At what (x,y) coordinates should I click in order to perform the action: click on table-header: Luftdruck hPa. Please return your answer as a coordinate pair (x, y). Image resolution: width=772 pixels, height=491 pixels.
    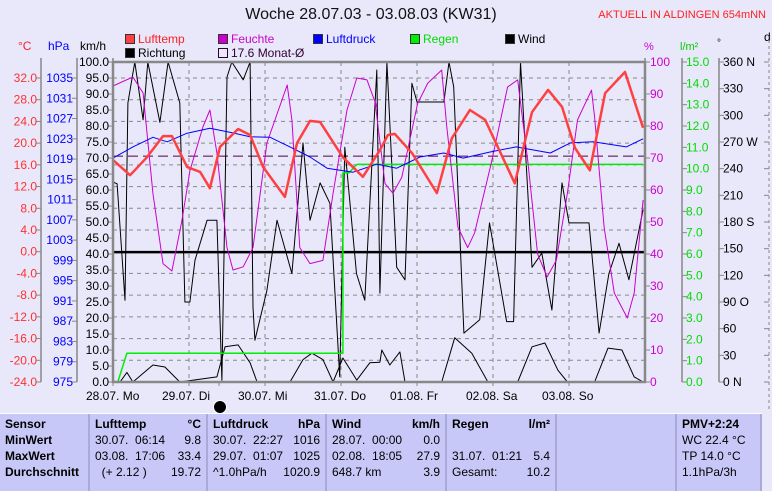
    Looking at the image, I should click on (266, 424).